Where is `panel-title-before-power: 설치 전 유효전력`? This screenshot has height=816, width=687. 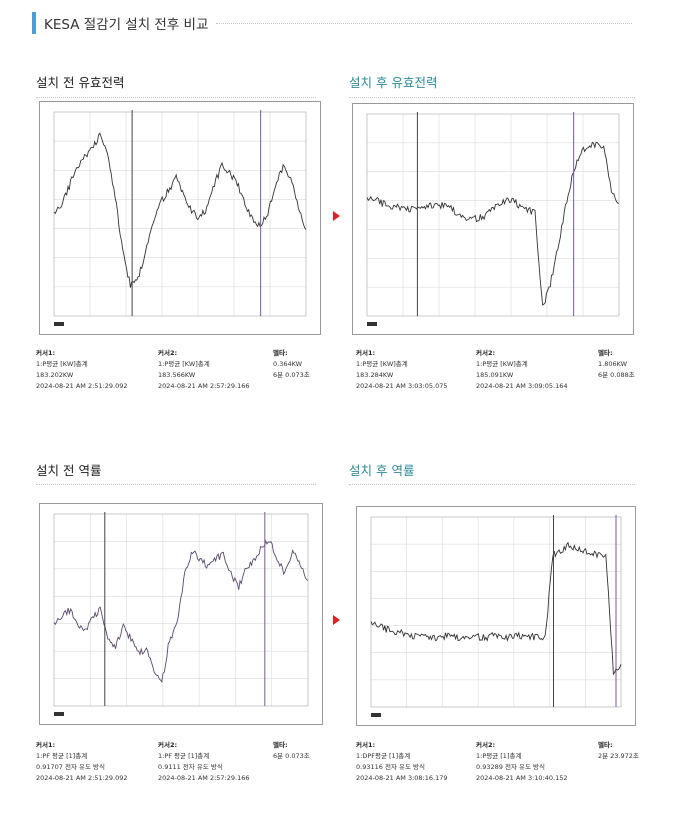
panel-title-before-power: 설치 전 유효전력 is located at coordinates (80, 82).